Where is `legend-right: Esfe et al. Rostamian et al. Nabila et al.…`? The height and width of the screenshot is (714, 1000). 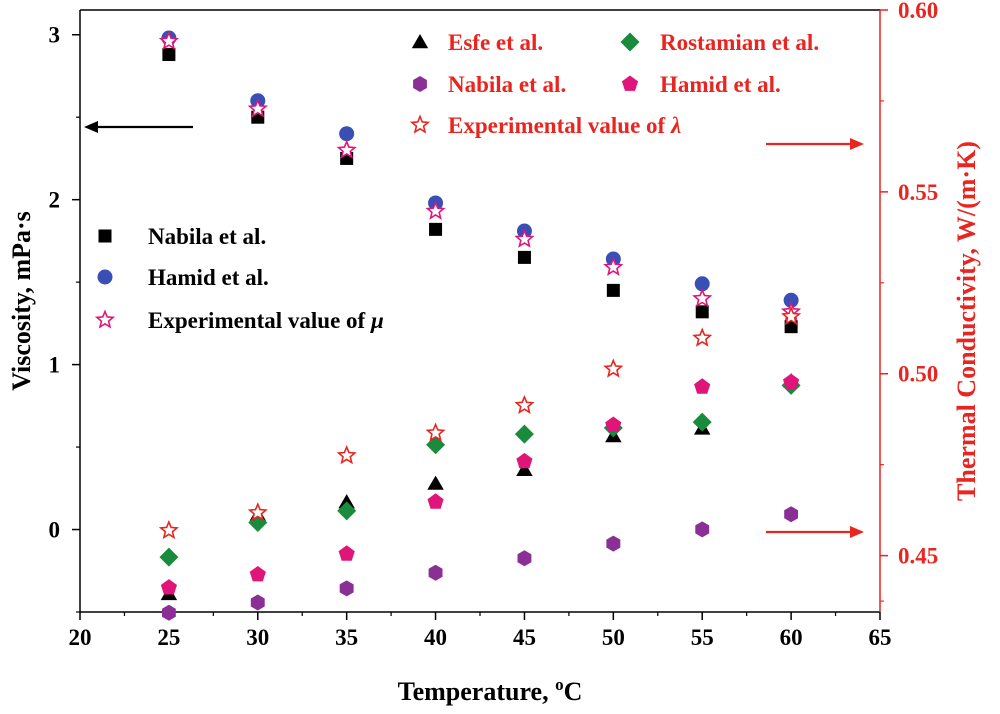
legend-right: Esfe et al. Rostamian et al. Nabila et al.… is located at coordinates (614, 84).